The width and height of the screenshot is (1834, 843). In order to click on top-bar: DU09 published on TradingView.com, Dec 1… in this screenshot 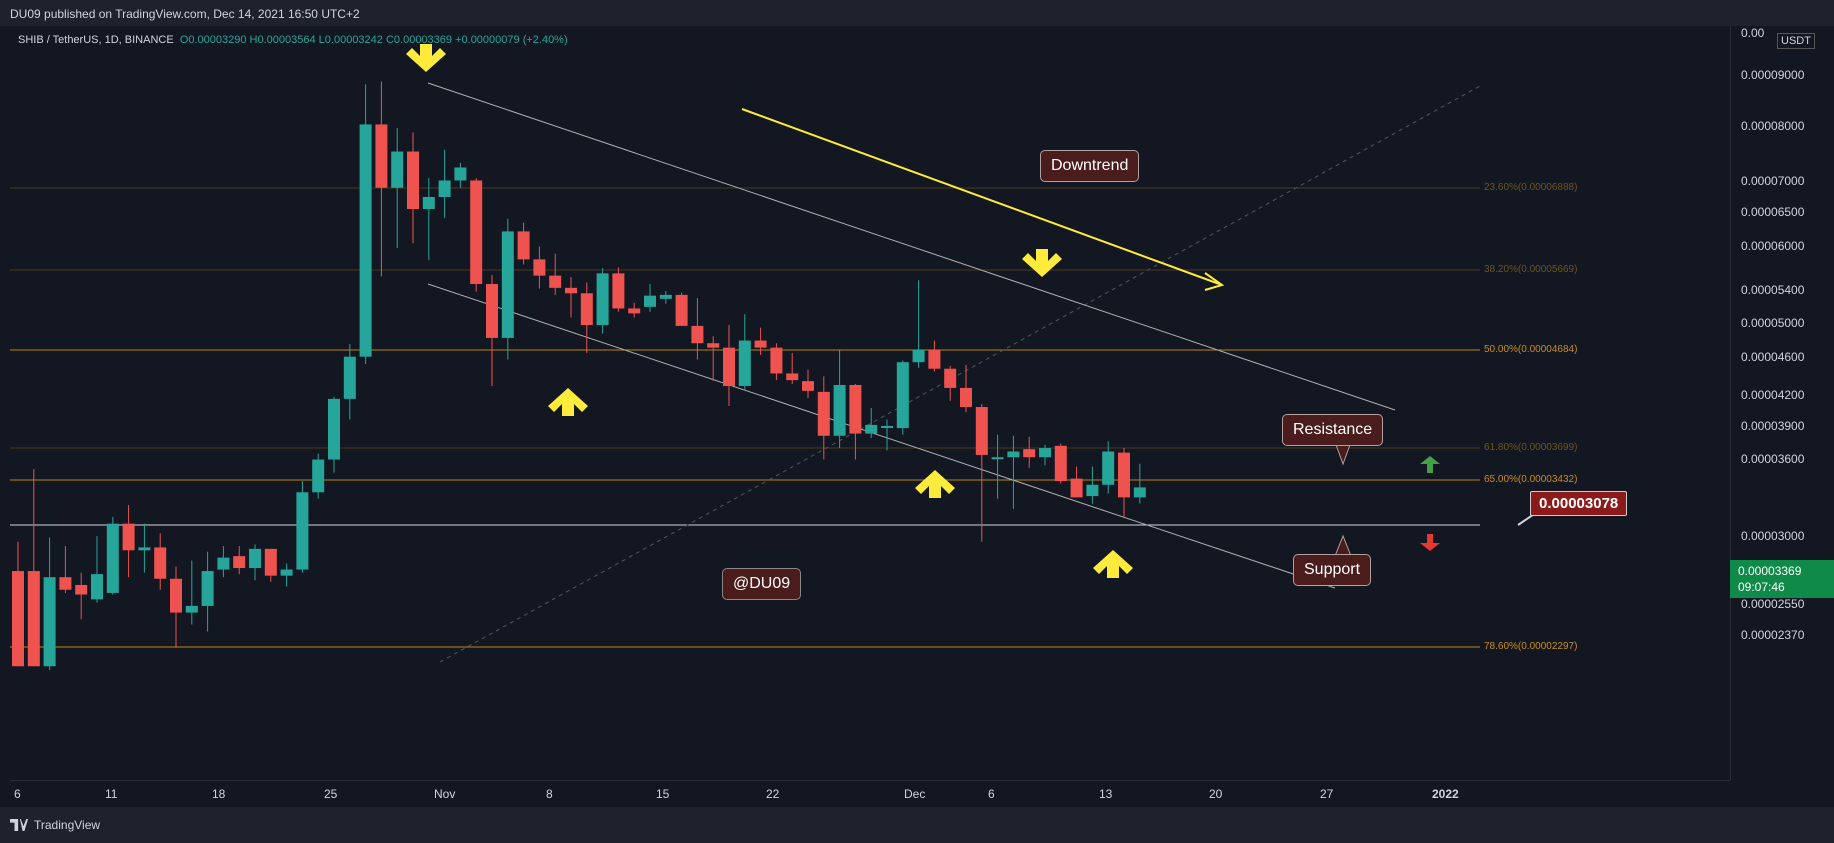, I will do `click(917, 13)`.